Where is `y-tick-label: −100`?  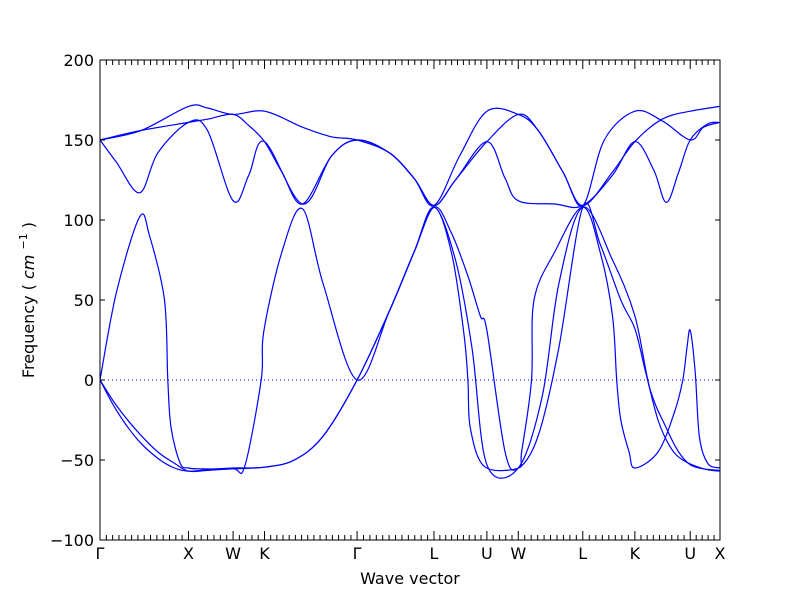 y-tick-label: −100 is located at coordinates (72, 540).